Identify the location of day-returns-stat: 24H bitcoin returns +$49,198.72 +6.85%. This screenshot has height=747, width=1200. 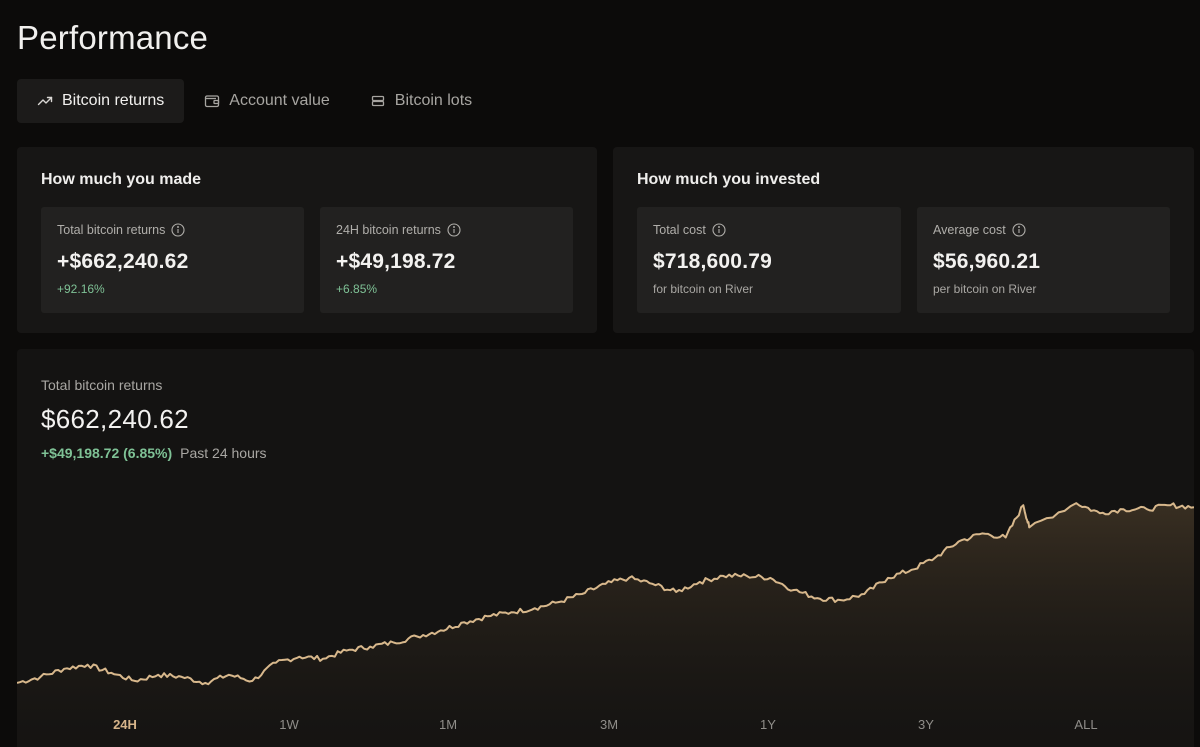
(446, 260).